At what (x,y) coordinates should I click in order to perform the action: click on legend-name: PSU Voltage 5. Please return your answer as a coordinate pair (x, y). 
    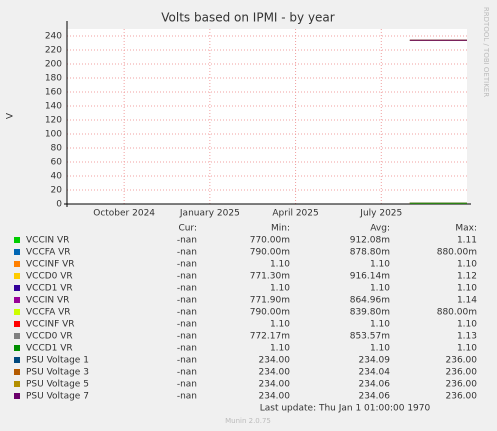
    Looking at the image, I should click on (57, 385).